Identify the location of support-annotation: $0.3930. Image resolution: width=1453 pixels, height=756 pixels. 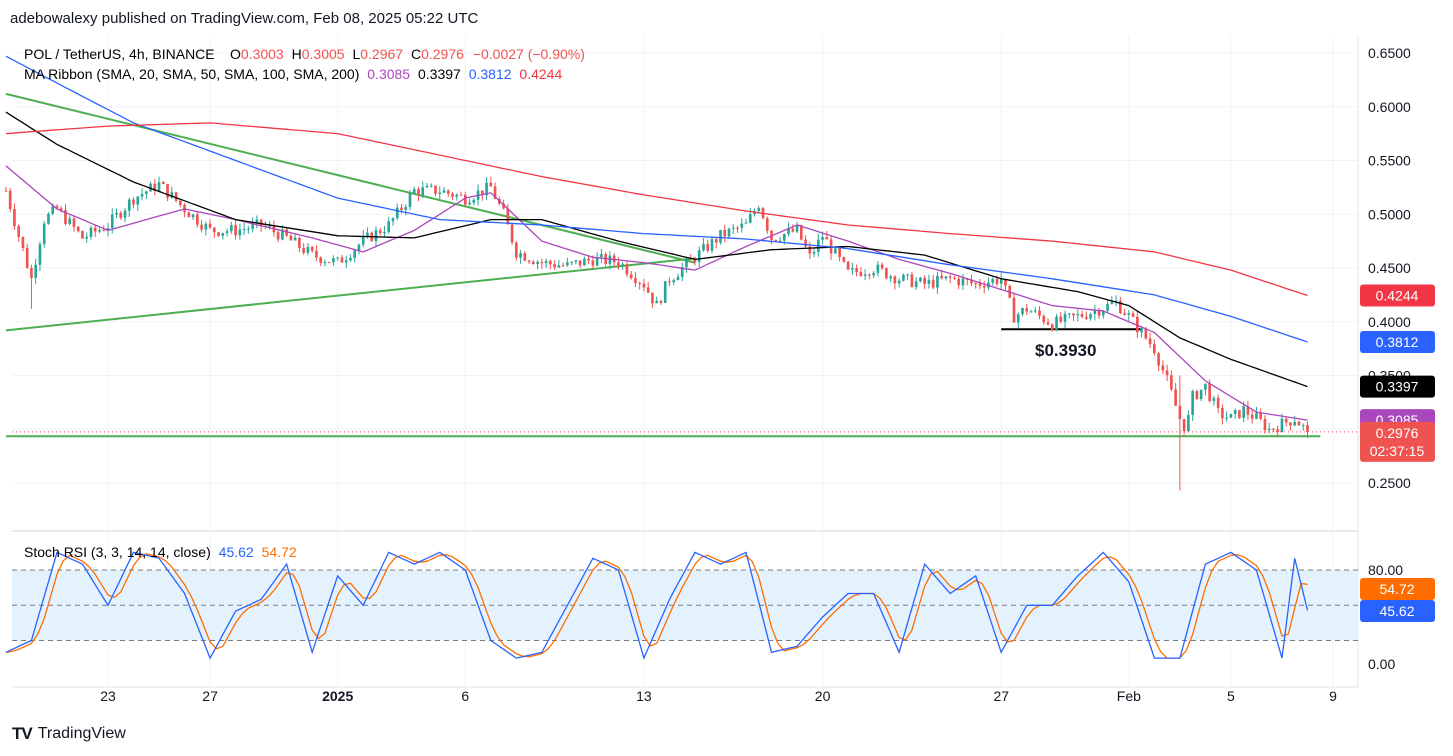
(1065, 350).